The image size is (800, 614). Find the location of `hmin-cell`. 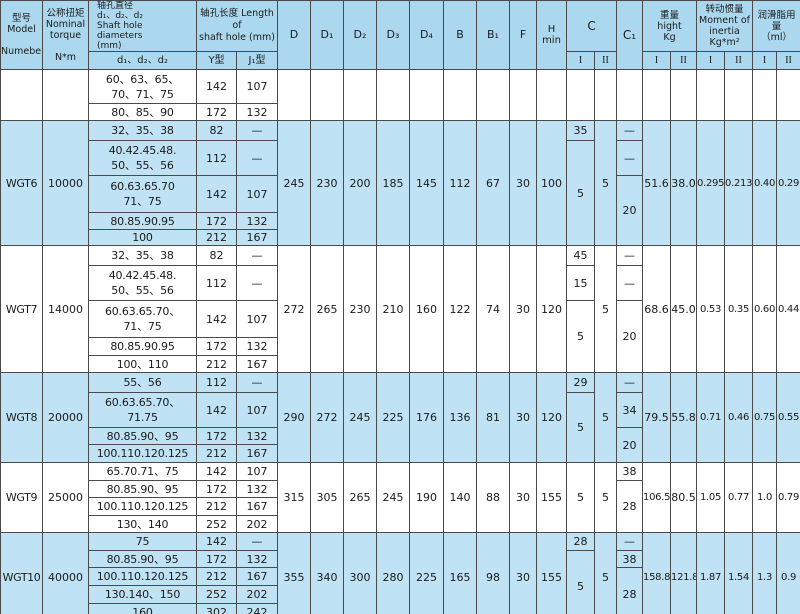

hmin-cell is located at coordinates (551, 95).